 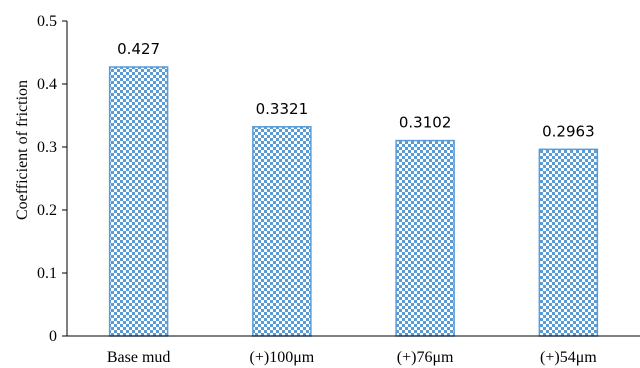 What do you see at coordinates (425, 357) in the screenshot?
I see `x-category-label: (+)76μm` at bounding box center [425, 357].